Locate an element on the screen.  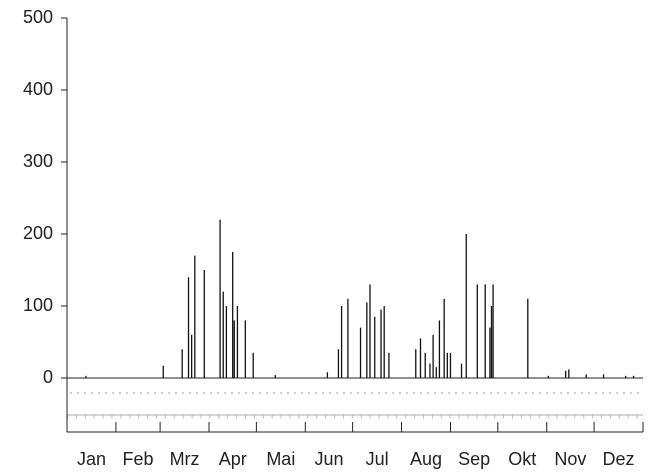
x-tick-label: Aug is located at coordinates (426, 459).